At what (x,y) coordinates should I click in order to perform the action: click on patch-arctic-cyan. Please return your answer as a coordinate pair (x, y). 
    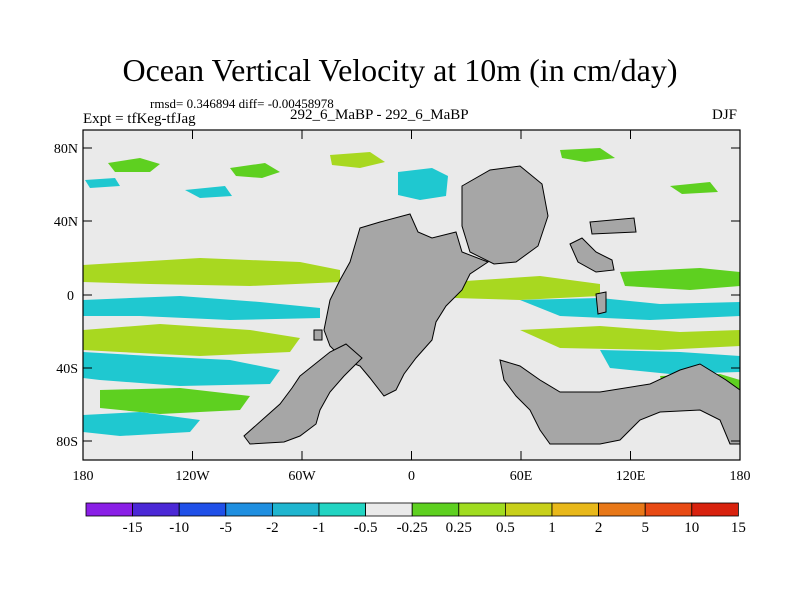
    Looking at the image, I should click on (423, 184).